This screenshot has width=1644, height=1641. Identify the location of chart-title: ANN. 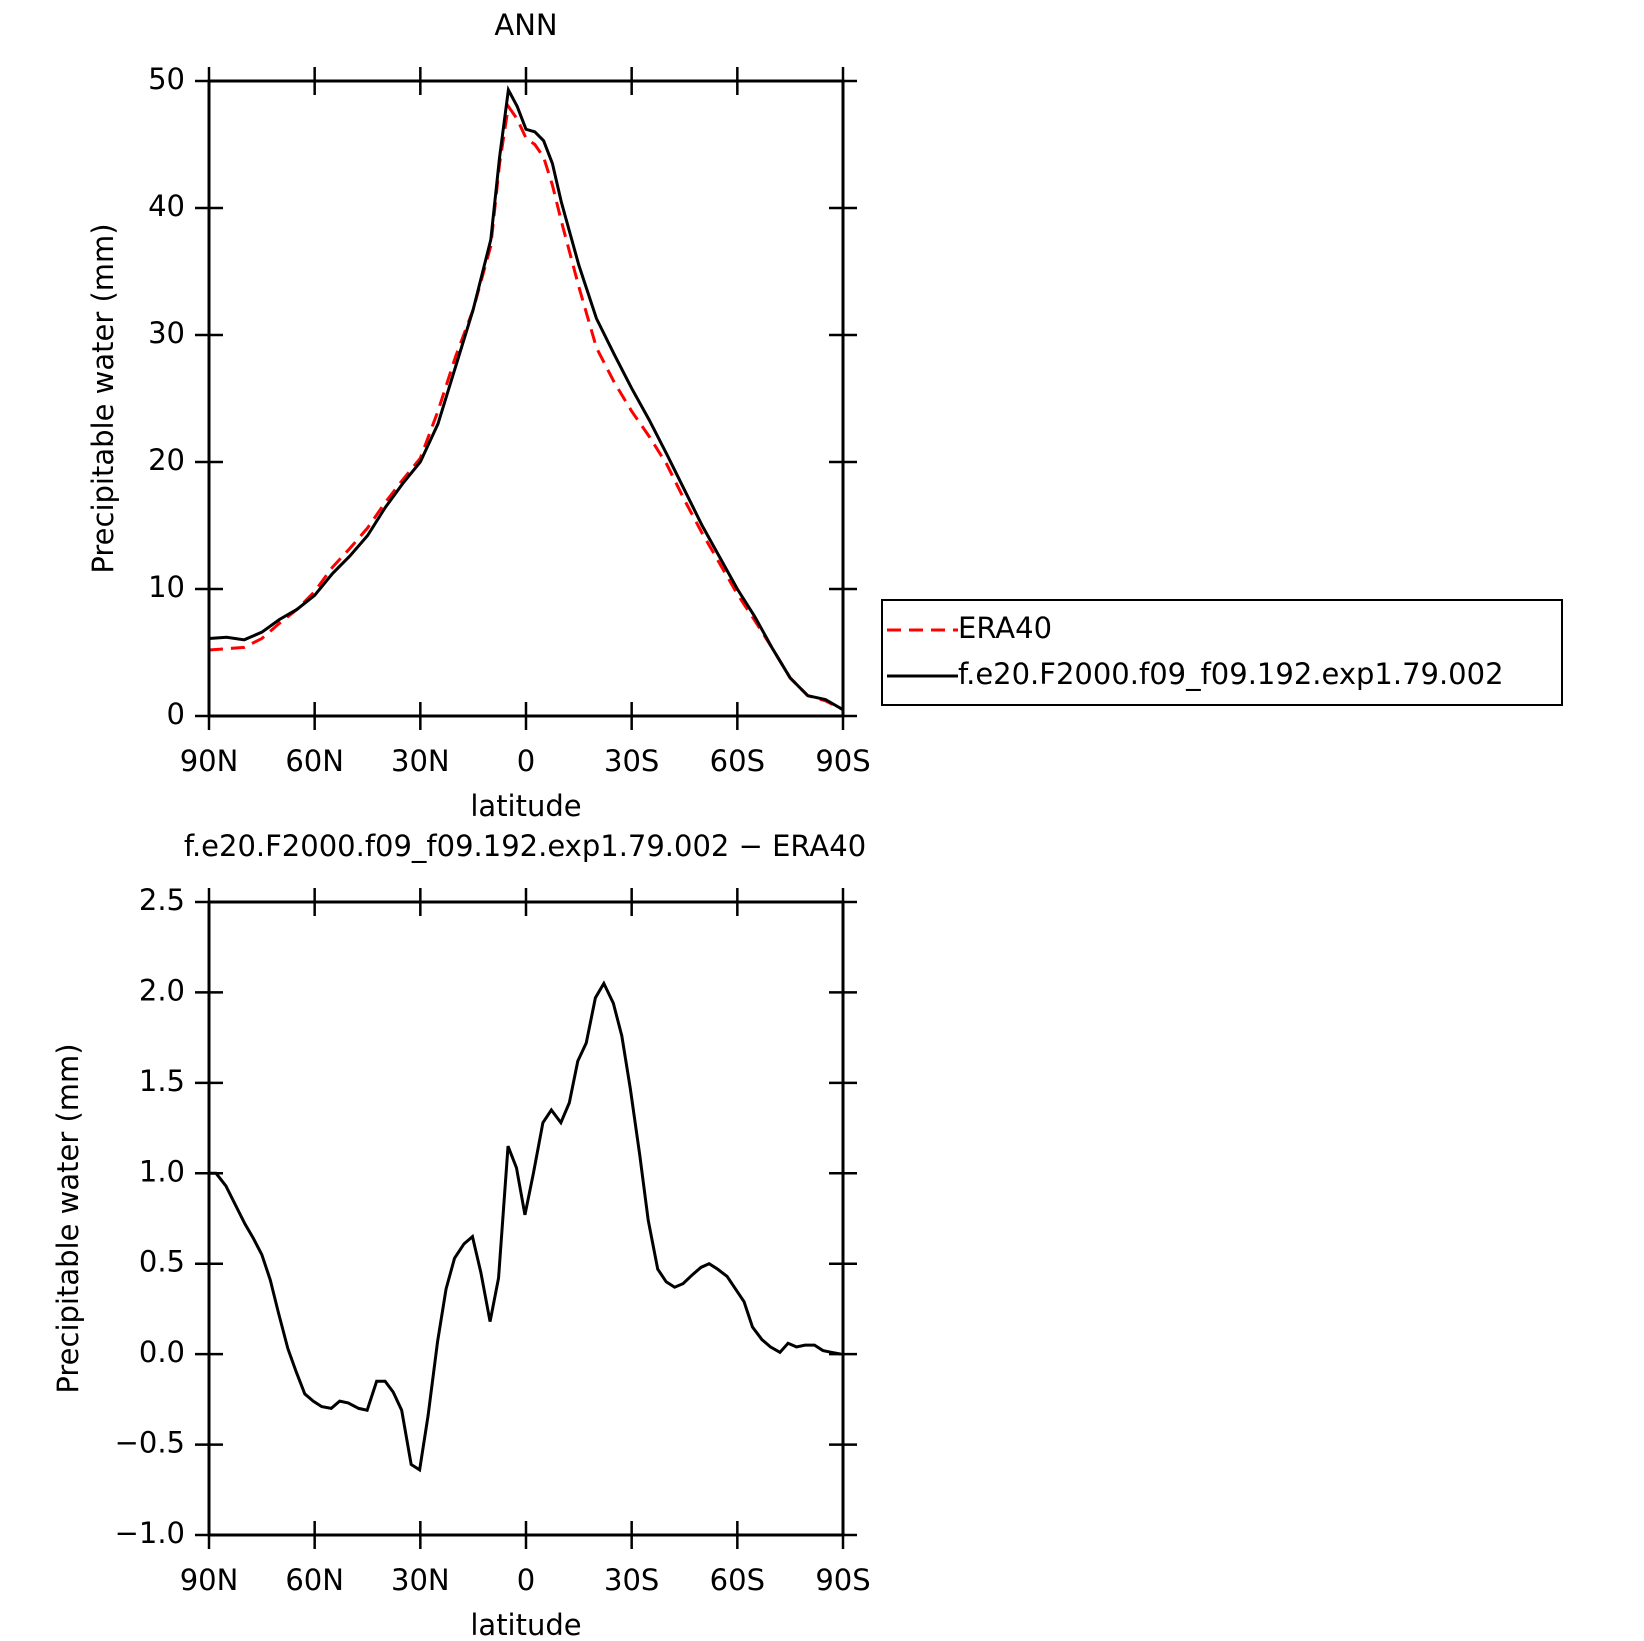
(525, 25).